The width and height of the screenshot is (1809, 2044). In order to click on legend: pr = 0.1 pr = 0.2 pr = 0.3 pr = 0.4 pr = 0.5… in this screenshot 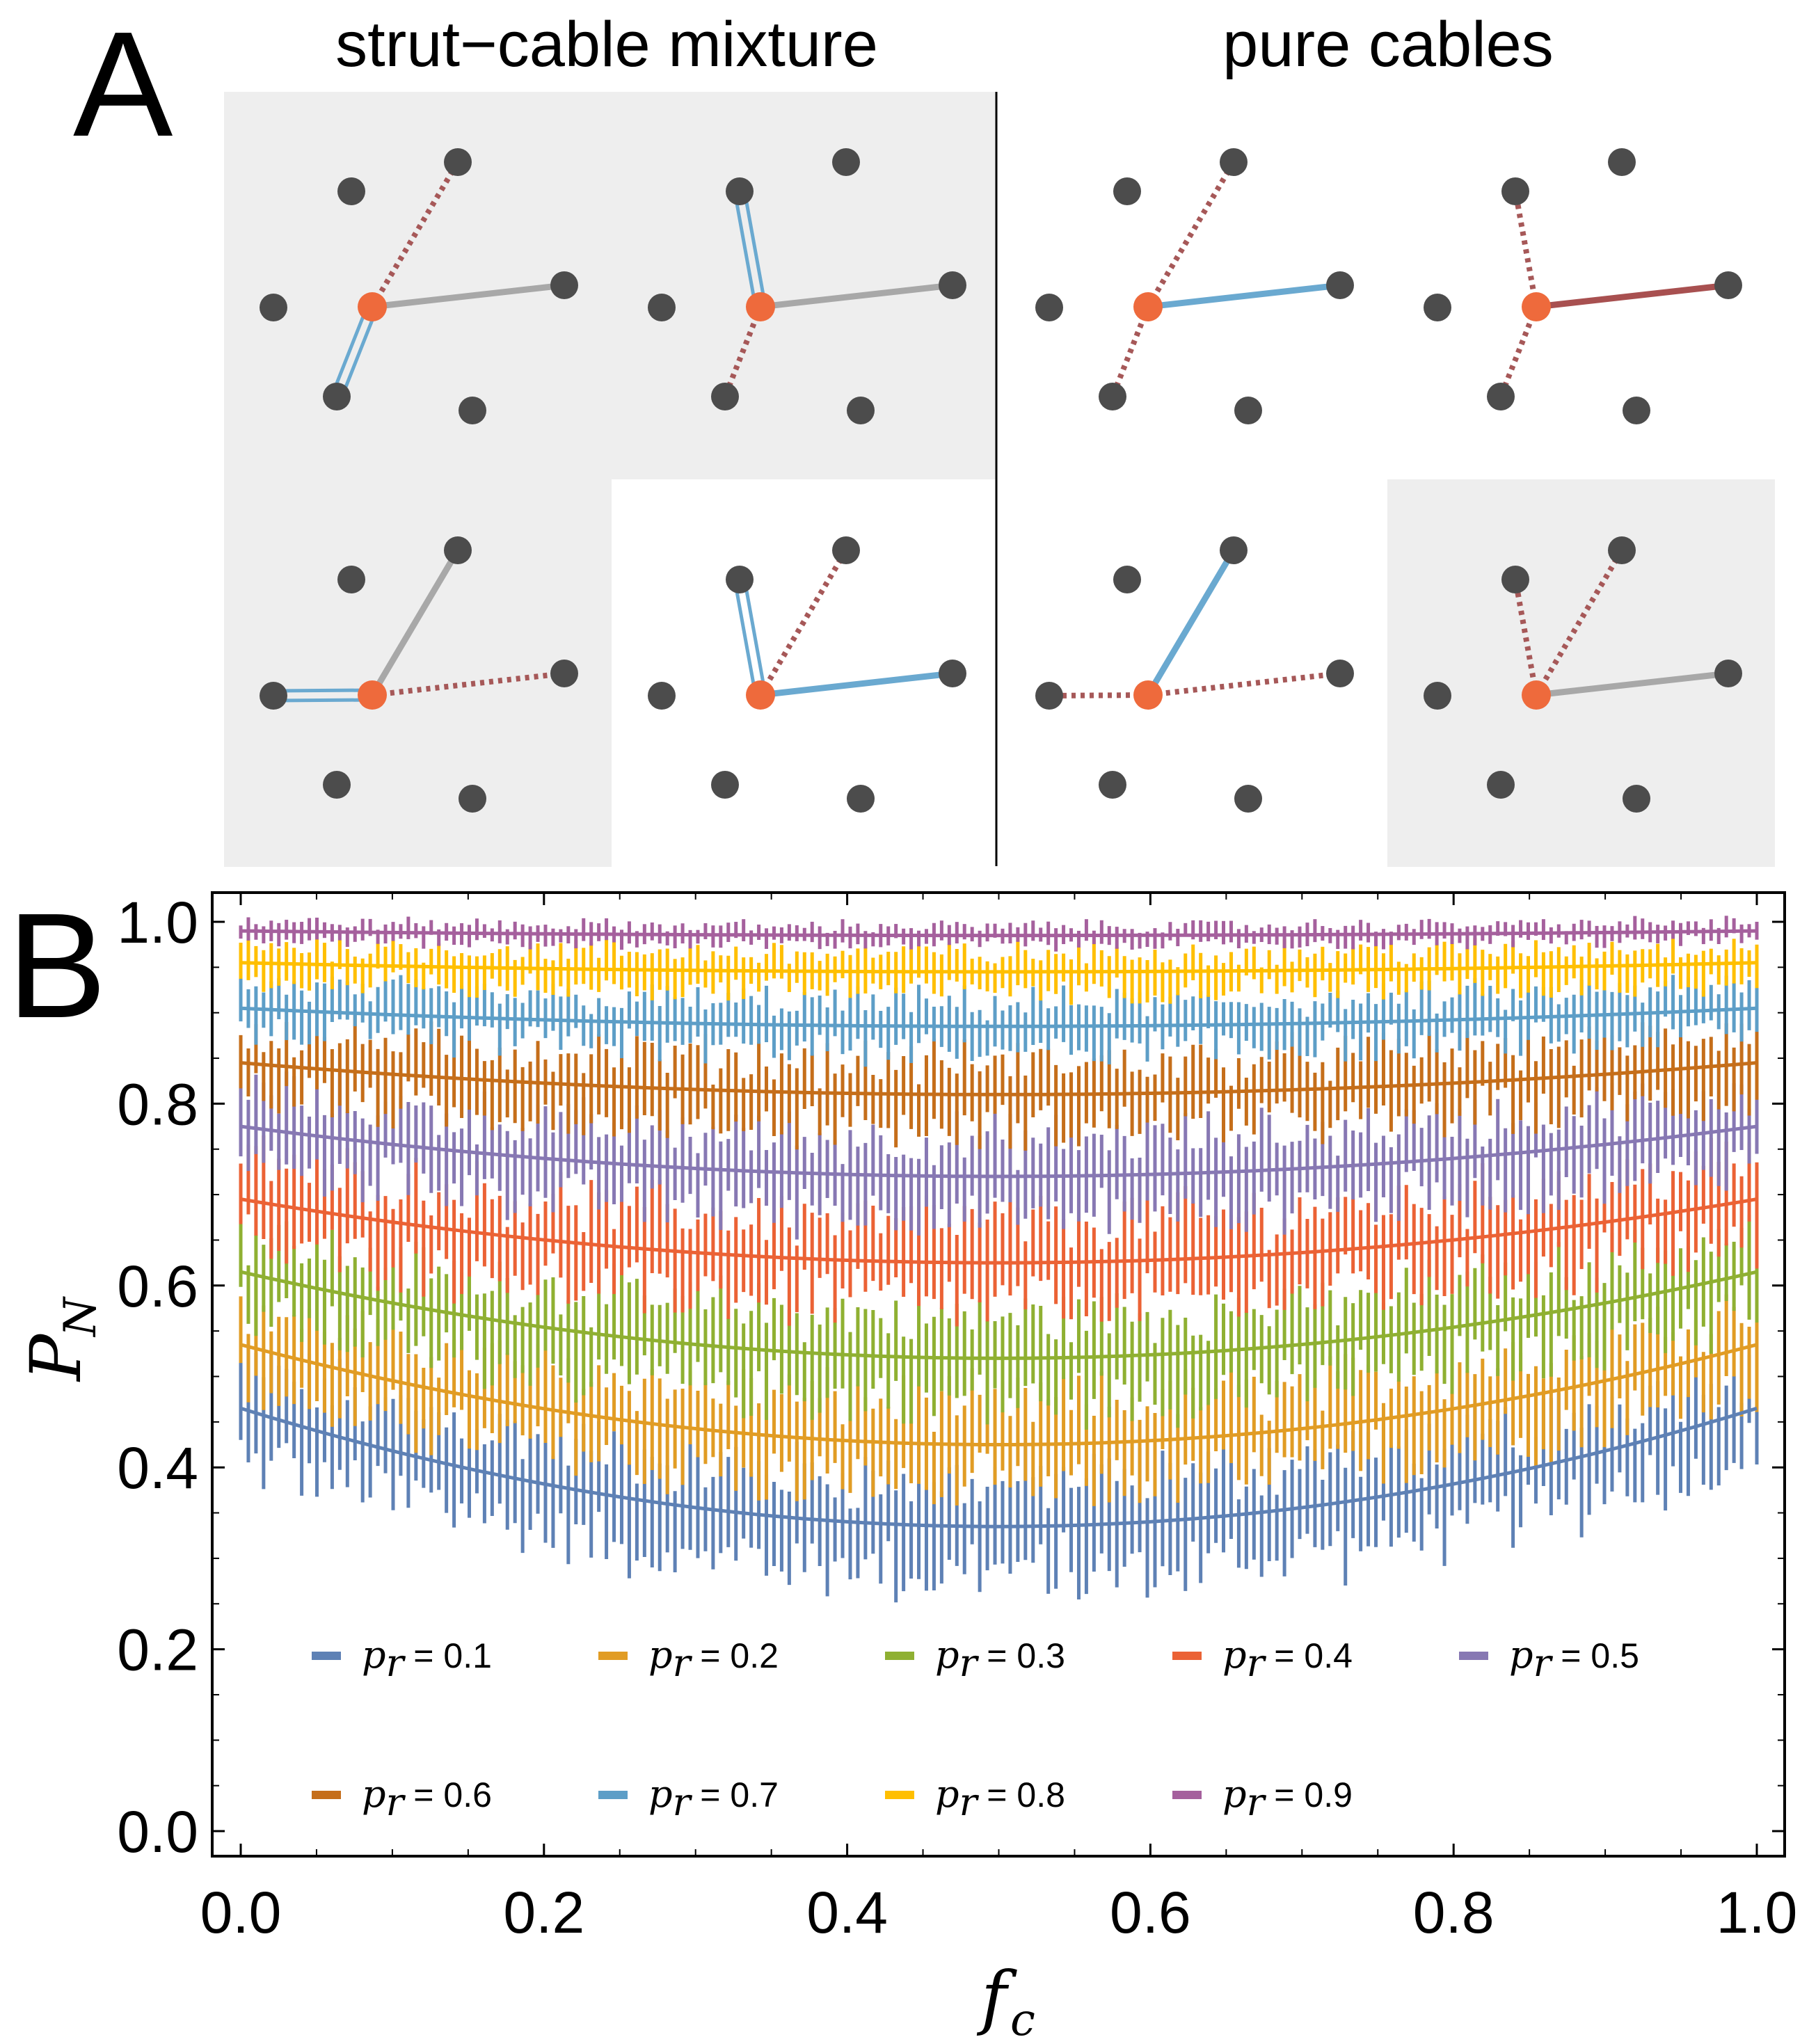, I will do `click(975, 1728)`.